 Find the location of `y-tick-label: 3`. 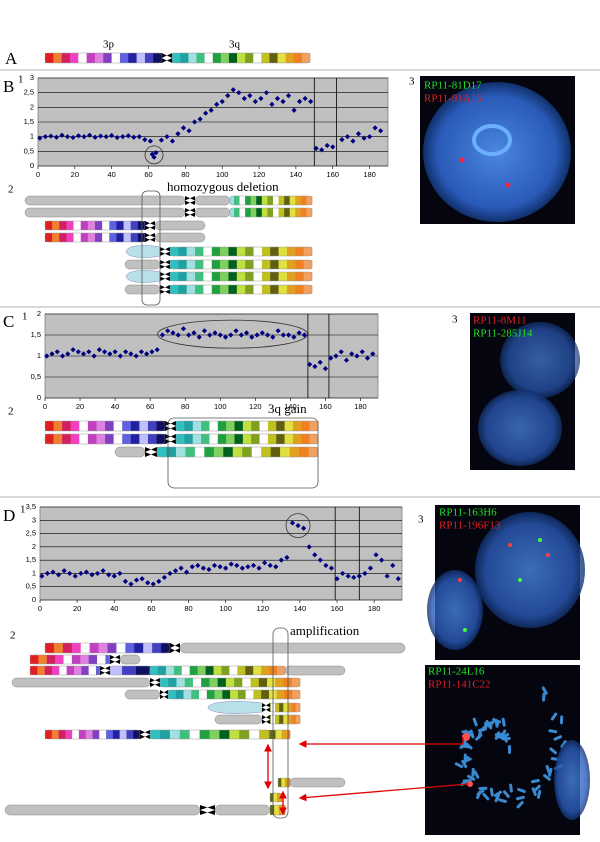

y-tick-label: 3 is located at coordinates (34, 519).